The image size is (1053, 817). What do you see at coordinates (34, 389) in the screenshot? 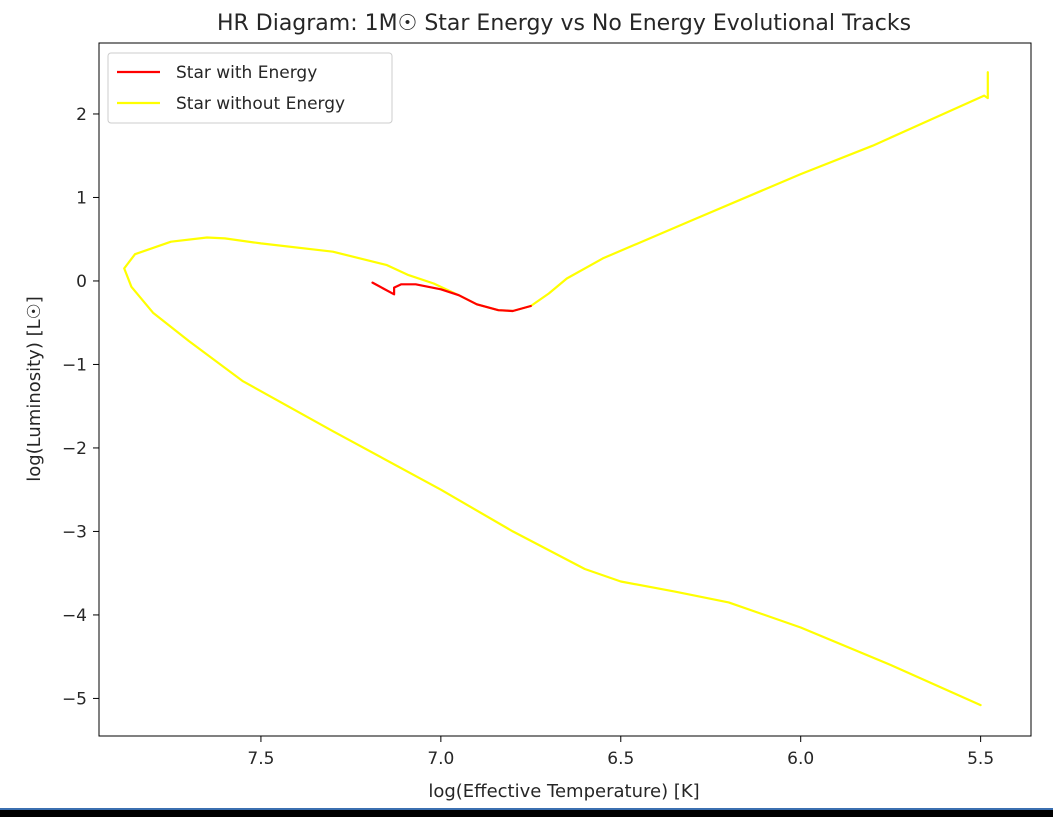
I see `y-axis-label: log(Luminosity) [L☉]` at bounding box center [34, 389].